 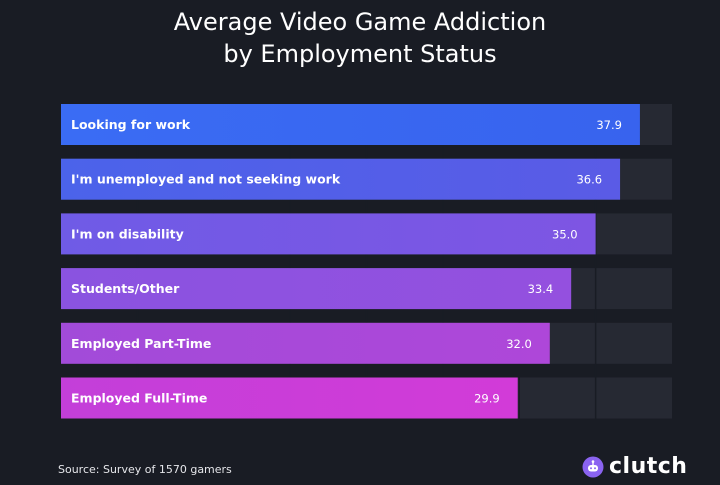 I want to click on value-label: 35.0, so click(x=565, y=234).